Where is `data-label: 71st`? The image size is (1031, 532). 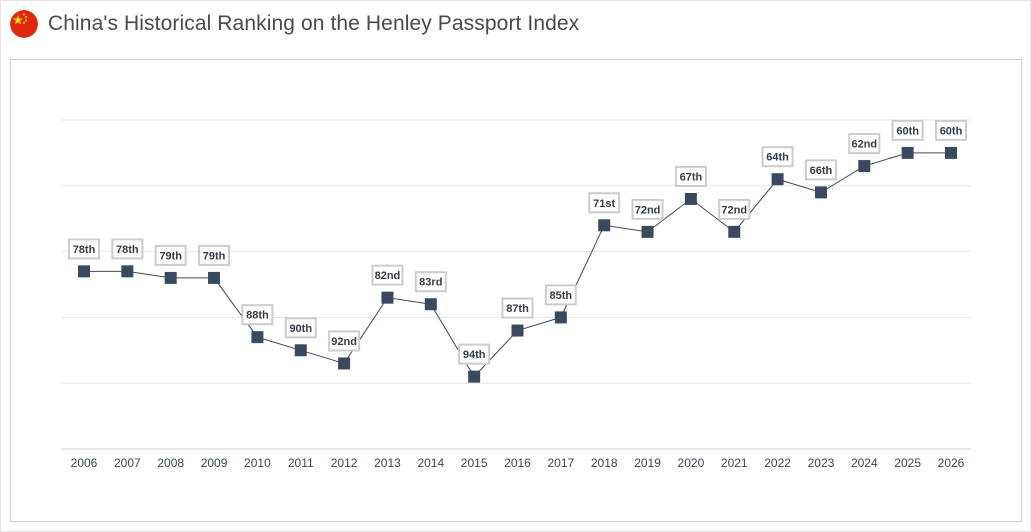 data-label: 71st is located at coordinates (604, 204).